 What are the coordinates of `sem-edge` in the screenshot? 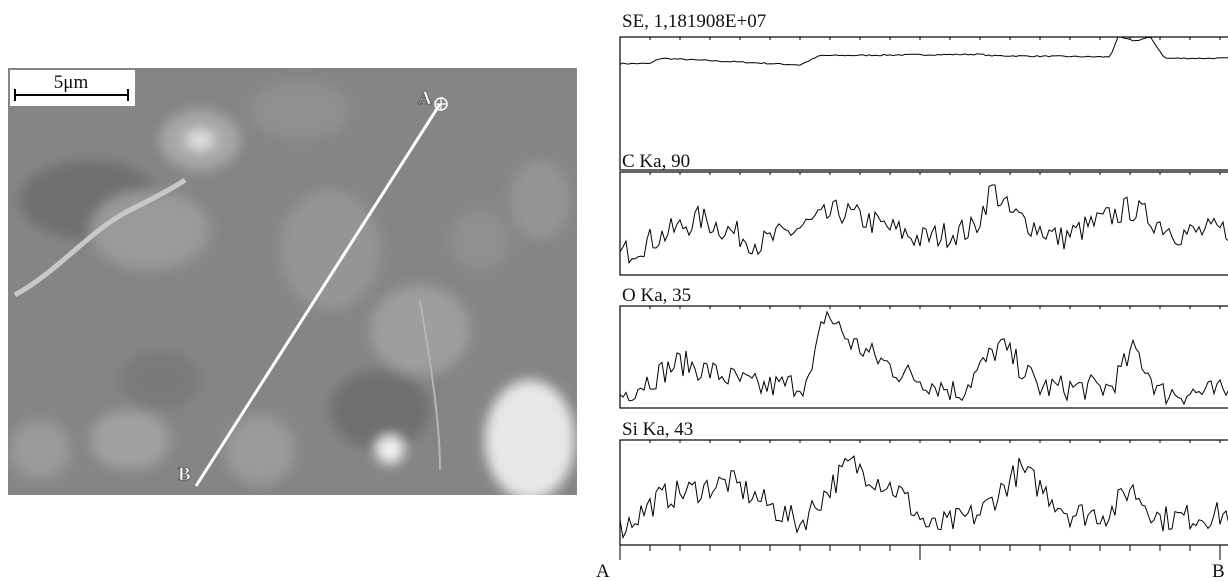 It's located at (100, 237).